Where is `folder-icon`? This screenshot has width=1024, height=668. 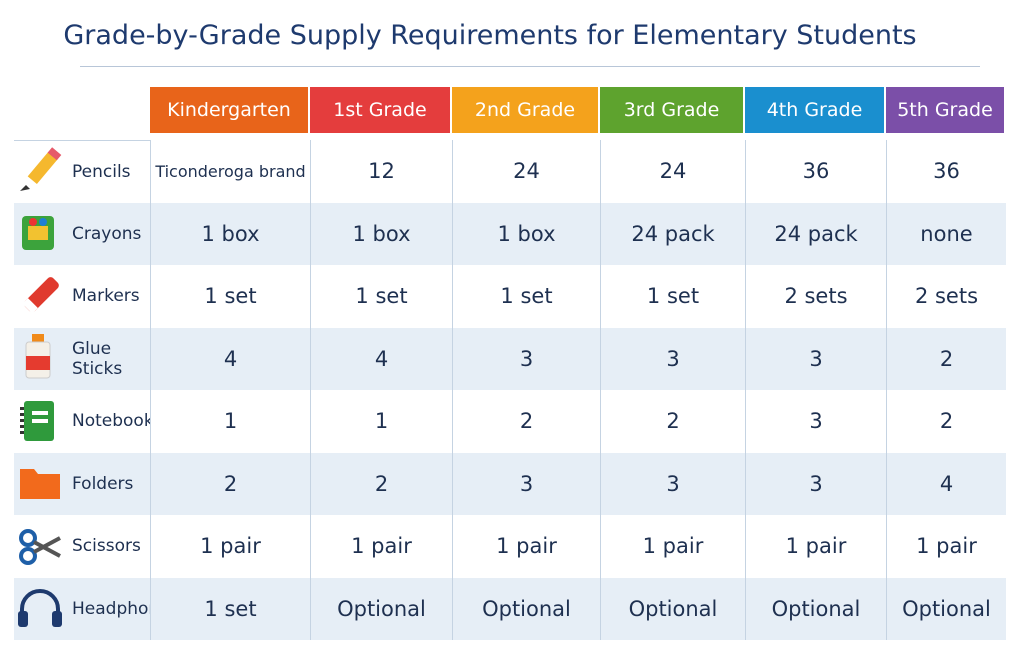
folder-icon is located at coordinates (40, 484).